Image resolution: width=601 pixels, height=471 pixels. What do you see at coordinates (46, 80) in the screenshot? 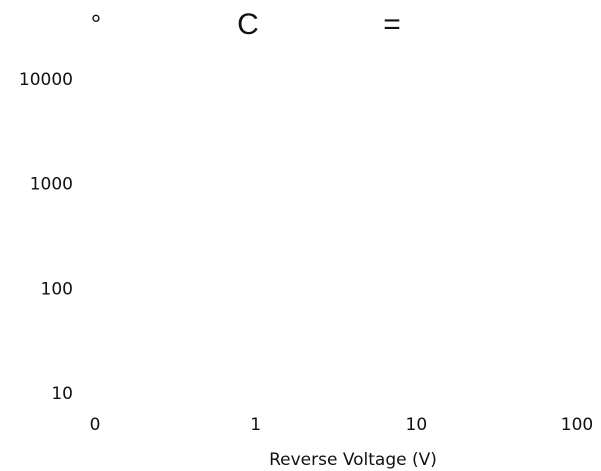
I see `y-tick-label: 10000` at bounding box center [46, 80].